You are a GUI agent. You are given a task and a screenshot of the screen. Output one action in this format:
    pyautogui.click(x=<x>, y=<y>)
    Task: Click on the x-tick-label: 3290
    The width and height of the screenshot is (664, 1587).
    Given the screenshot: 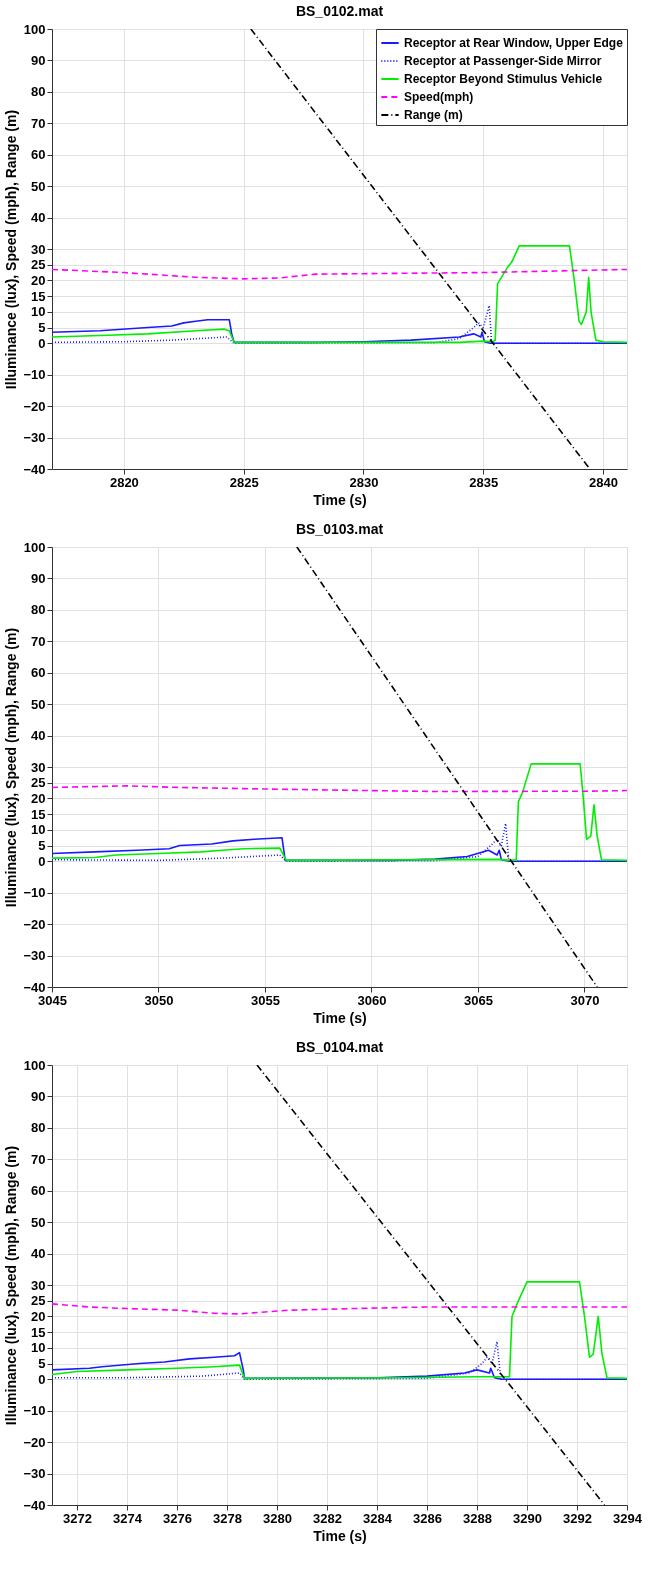 What is the action you would take?
    pyautogui.click(x=527, y=1518)
    